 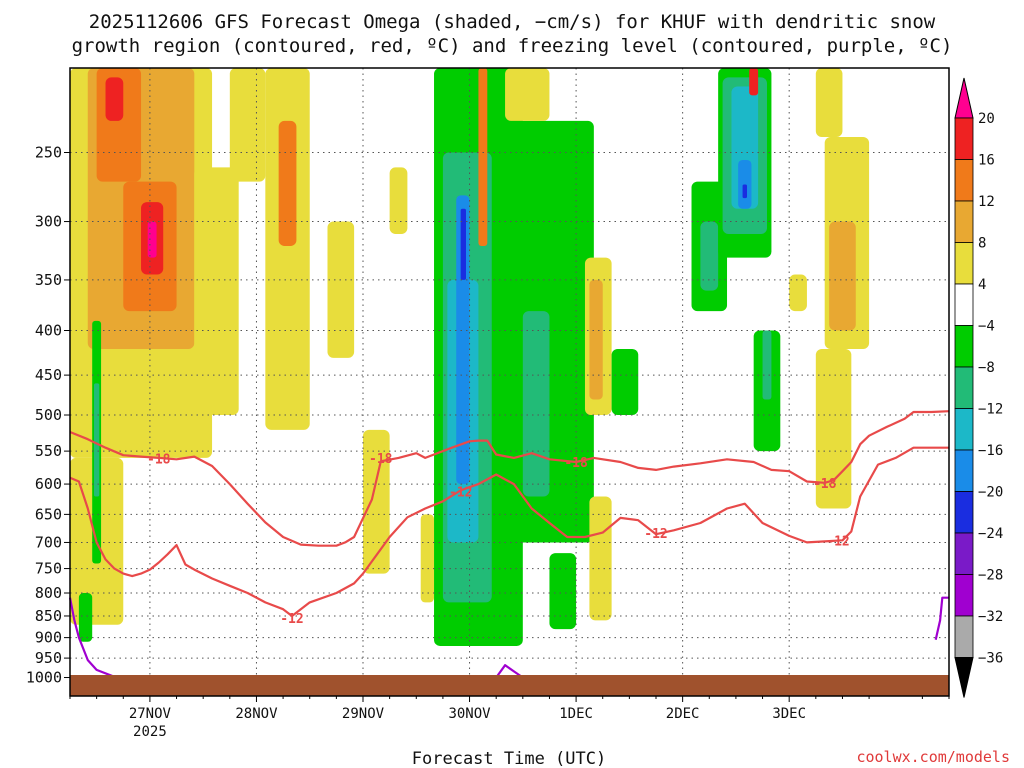 What do you see at coordinates (48, 616) in the screenshot?
I see `y-tick-label: 850` at bounding box center [48, 616].